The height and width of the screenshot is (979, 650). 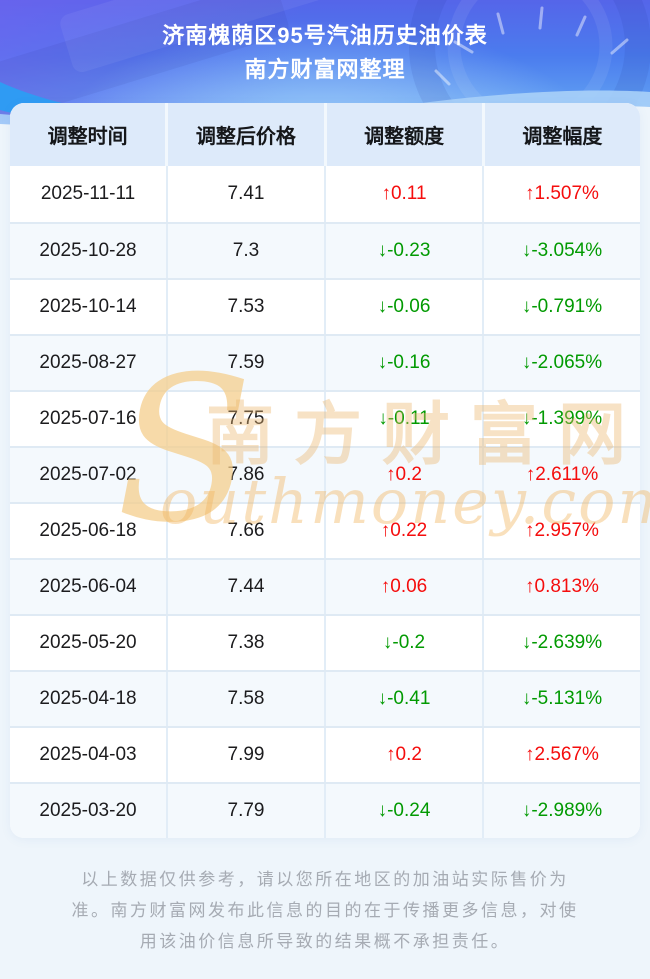 What do you see at coordinates (406, 134) in the screenshot?
I see `column-header-change: 调整额度` at bounding box center [406, 134].